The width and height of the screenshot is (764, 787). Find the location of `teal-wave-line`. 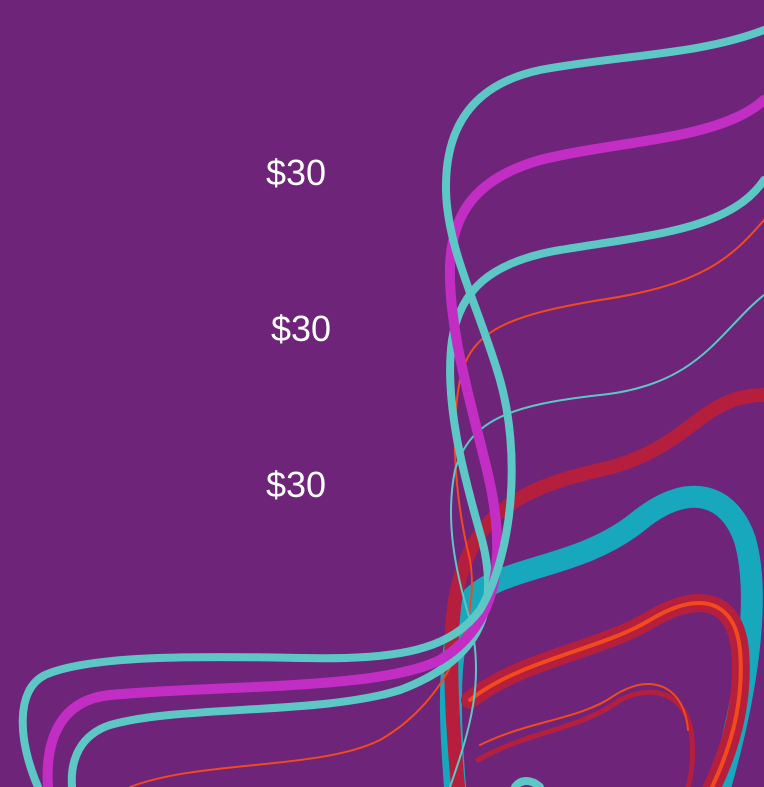

teal-wave-line is located at coordinates (527, 782).